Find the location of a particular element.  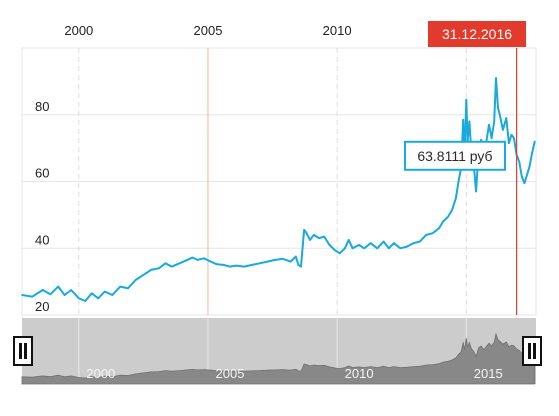

range-navigator: 2000 2005 2010 2015 is located at coordinates (278, 351).